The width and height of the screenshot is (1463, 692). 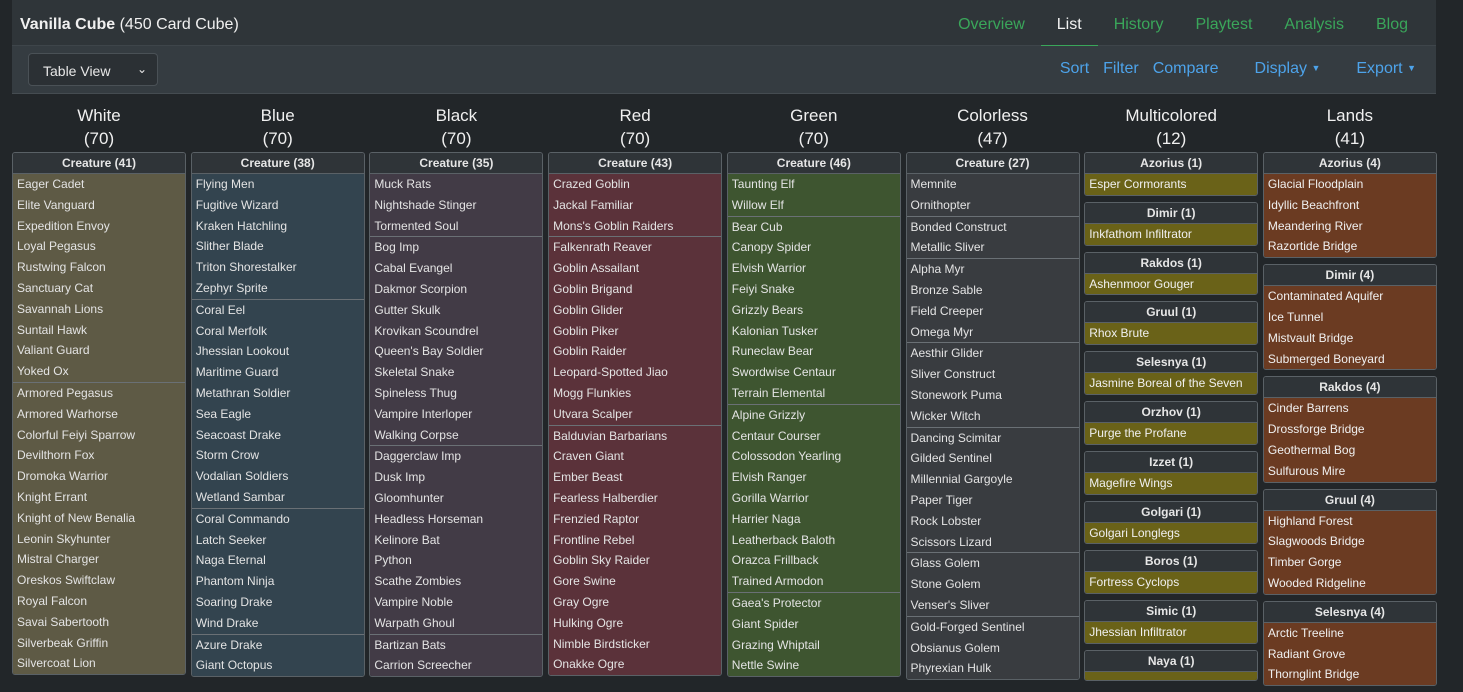 I want to click on card-entry: Highland Forest, so click(x=1349, y=521).